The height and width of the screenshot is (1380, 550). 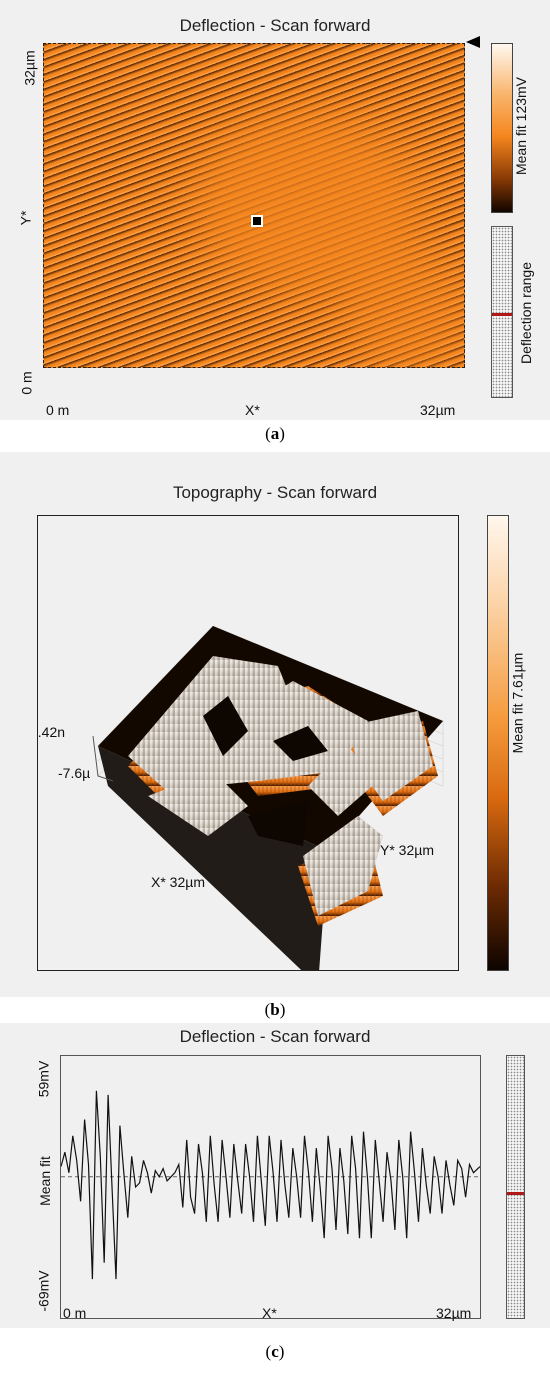 I want to click on colorbar, so click(x=502, y=128).